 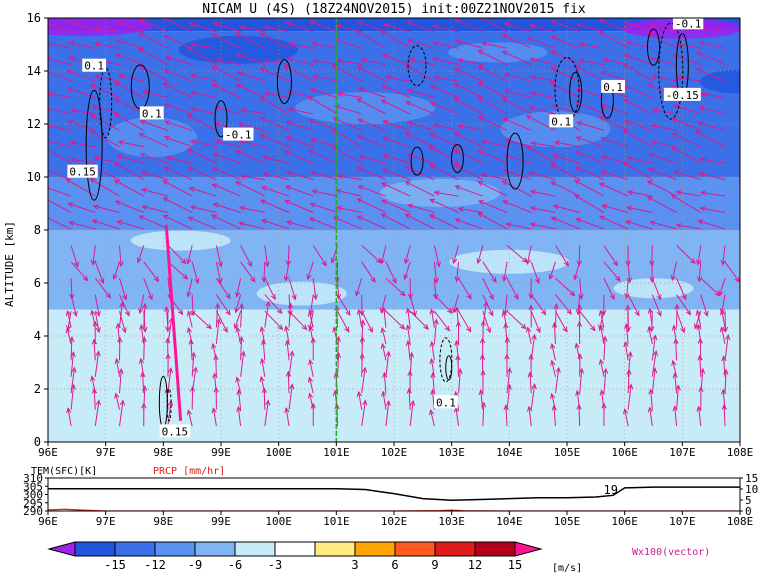 What do you see at coordinates (175, 431) in the screenshot?
I see `svg-text: 0.15` at bounding box center [175, 431].